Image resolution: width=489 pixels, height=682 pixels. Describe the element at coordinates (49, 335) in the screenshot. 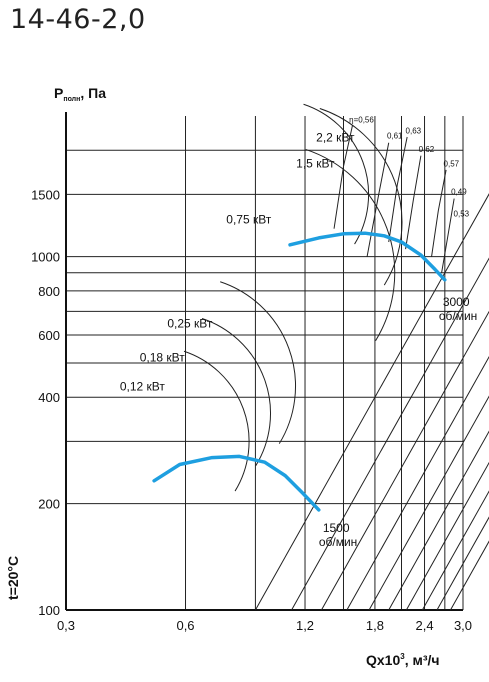

I see `y-tick-label: 600` at that location.